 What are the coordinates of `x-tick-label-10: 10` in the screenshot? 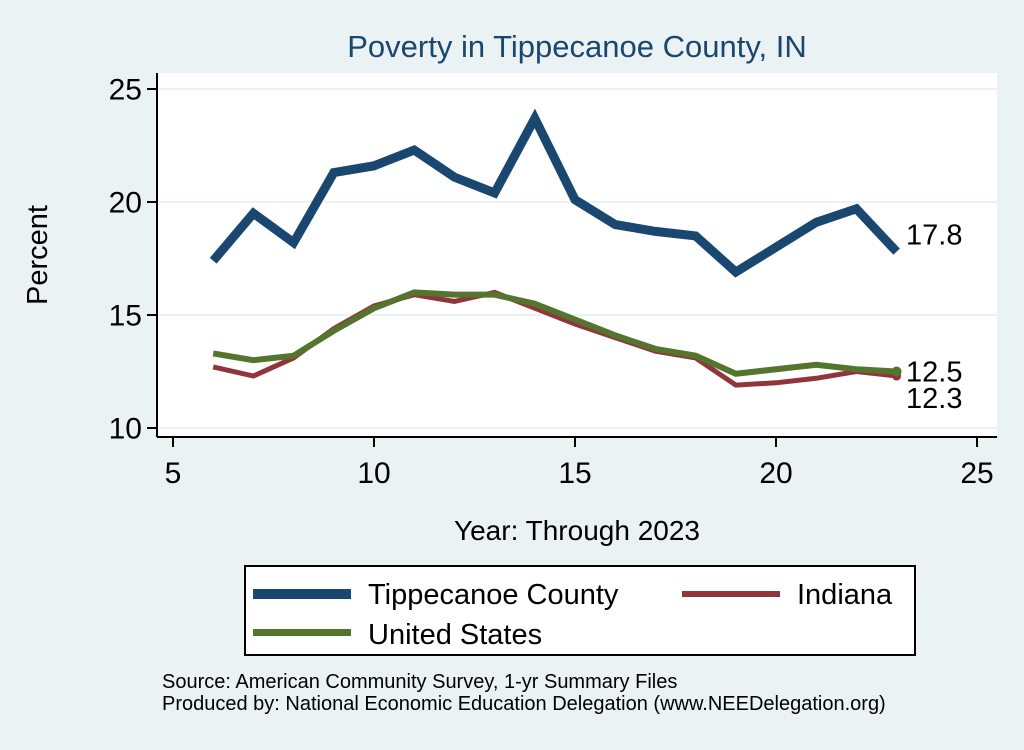 It's located at (373, 473).